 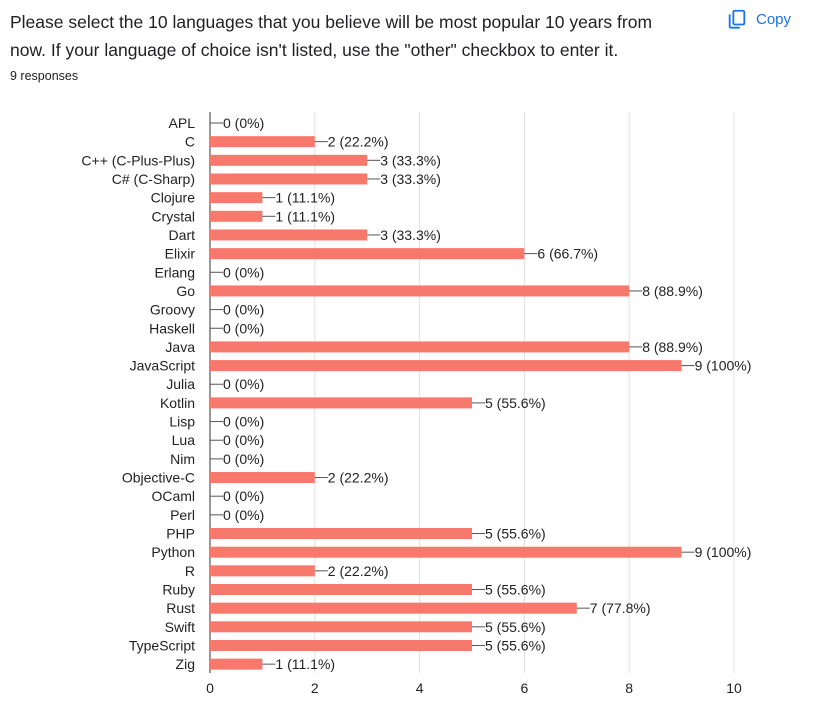 What do you see at coordinates (180, 627) in the screenshot?
I see `category-label: Swift` at bounding box center [180, 627].